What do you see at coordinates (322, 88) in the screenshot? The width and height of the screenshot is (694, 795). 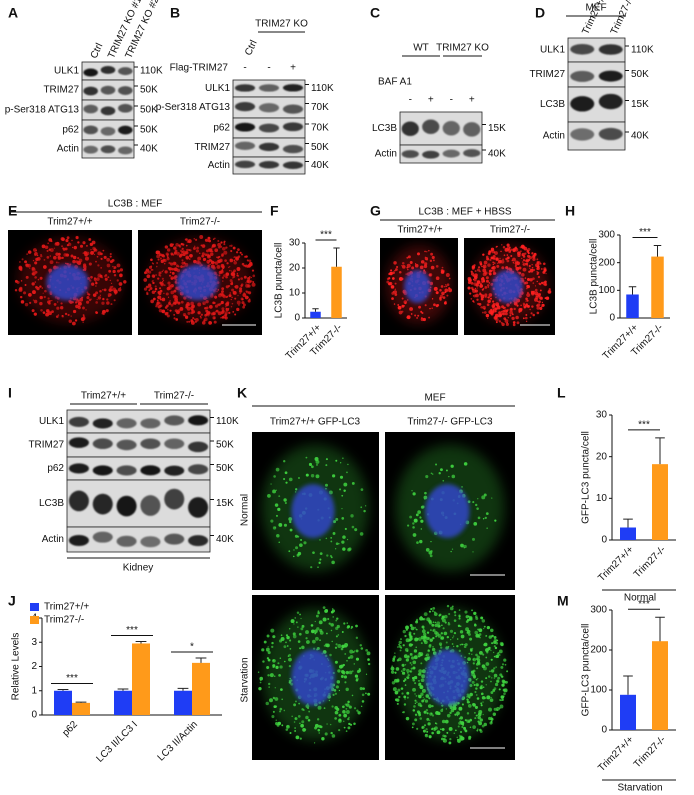 I see `size-label: 110K` at bounding box center [322, 88].